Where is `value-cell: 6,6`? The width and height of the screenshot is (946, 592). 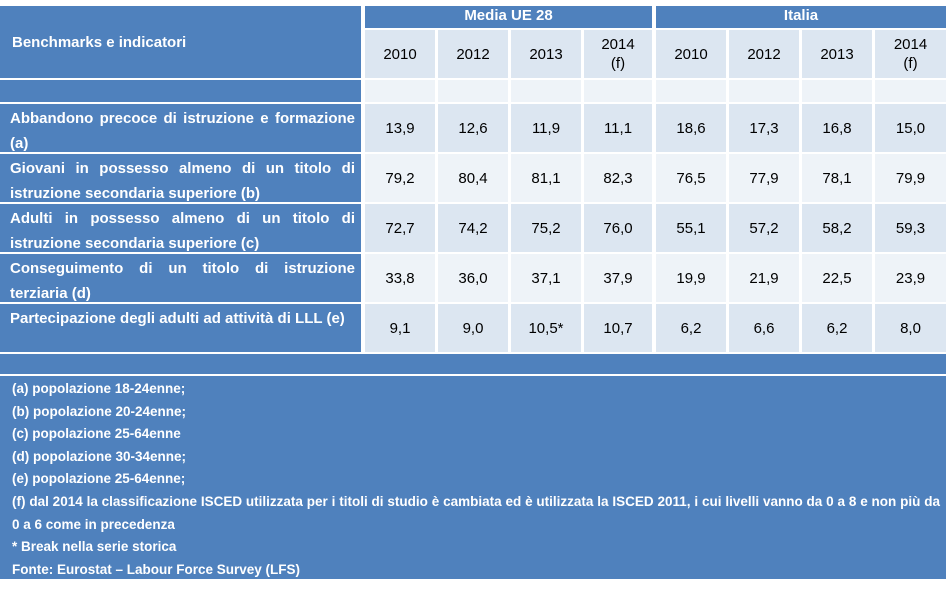
value-cell: 6,6 is located at coordinates (764, 328).